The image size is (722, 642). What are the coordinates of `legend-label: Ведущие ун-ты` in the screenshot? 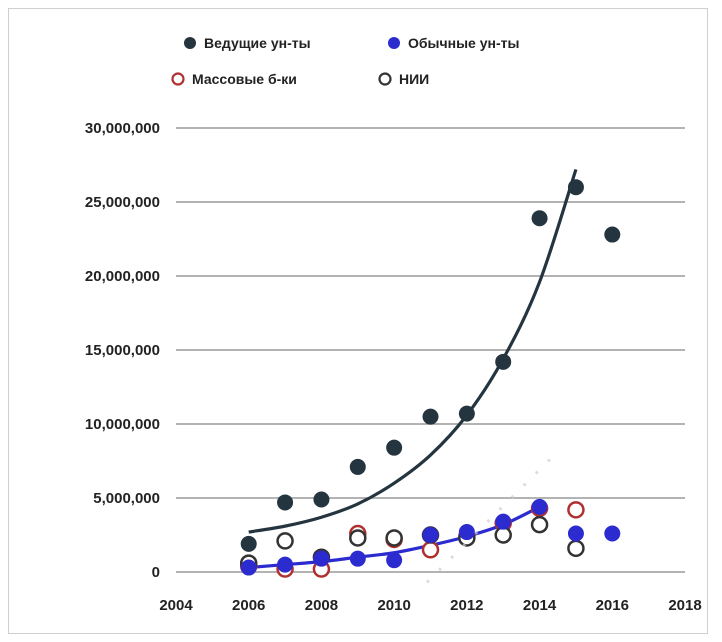 It's located at (257, 43).